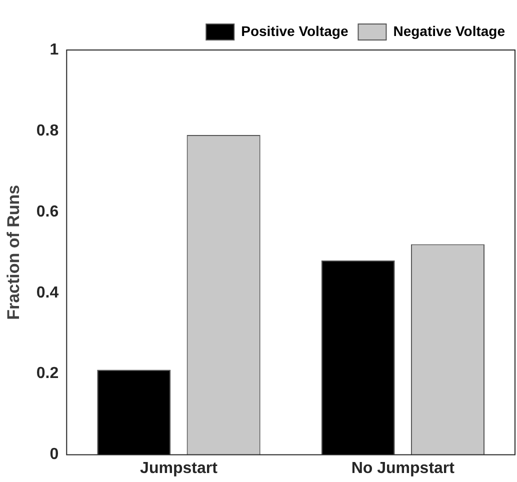  Describe the element at coordinates (47, 211) in the screenshot. I see `y-tick-label: 0.6` at that location.